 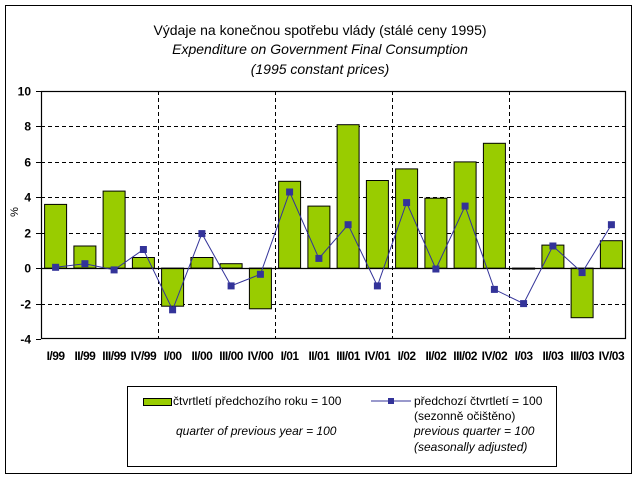 I want to click on legend-bar-swatch, so click(x=157, y=402).